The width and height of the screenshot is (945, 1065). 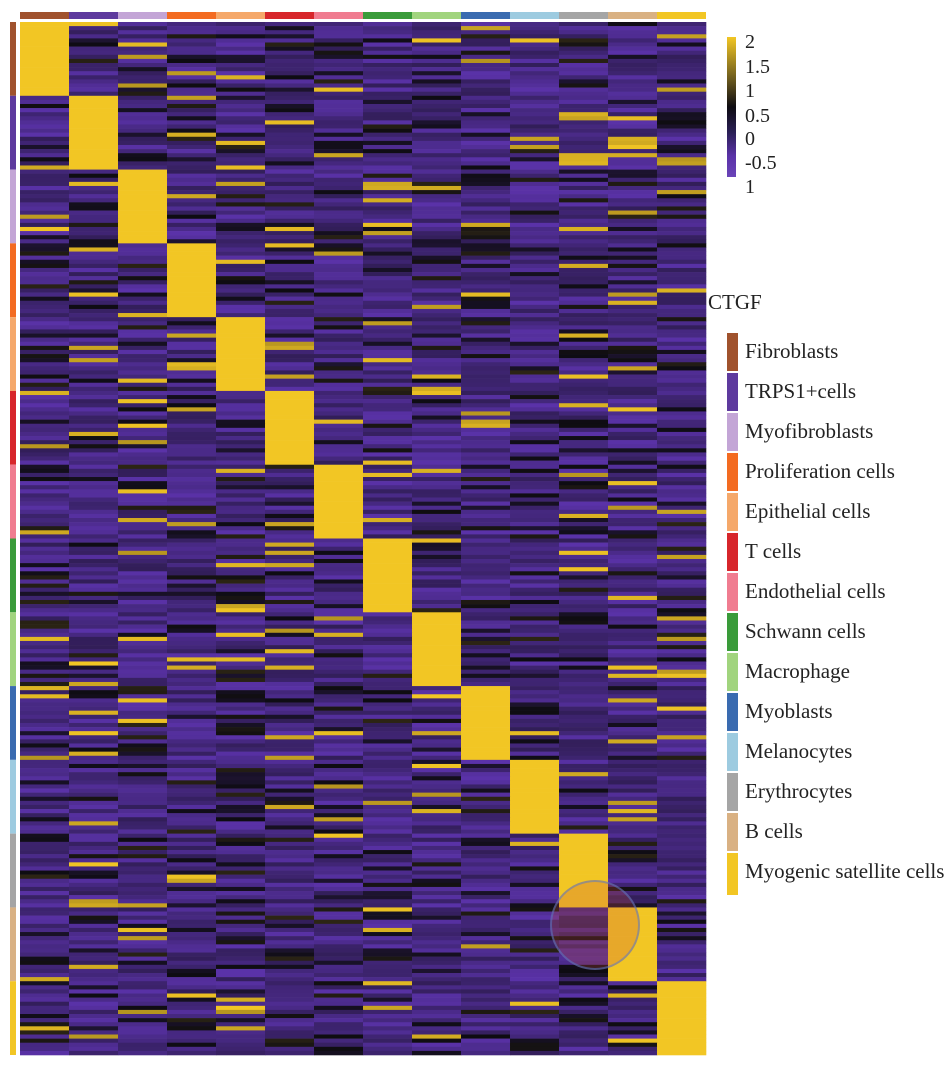 What do you see at coordinates (836, 392) in the screenshot?
I see `legend-item: TRPS1+cells` at bounding box center [836, 392].